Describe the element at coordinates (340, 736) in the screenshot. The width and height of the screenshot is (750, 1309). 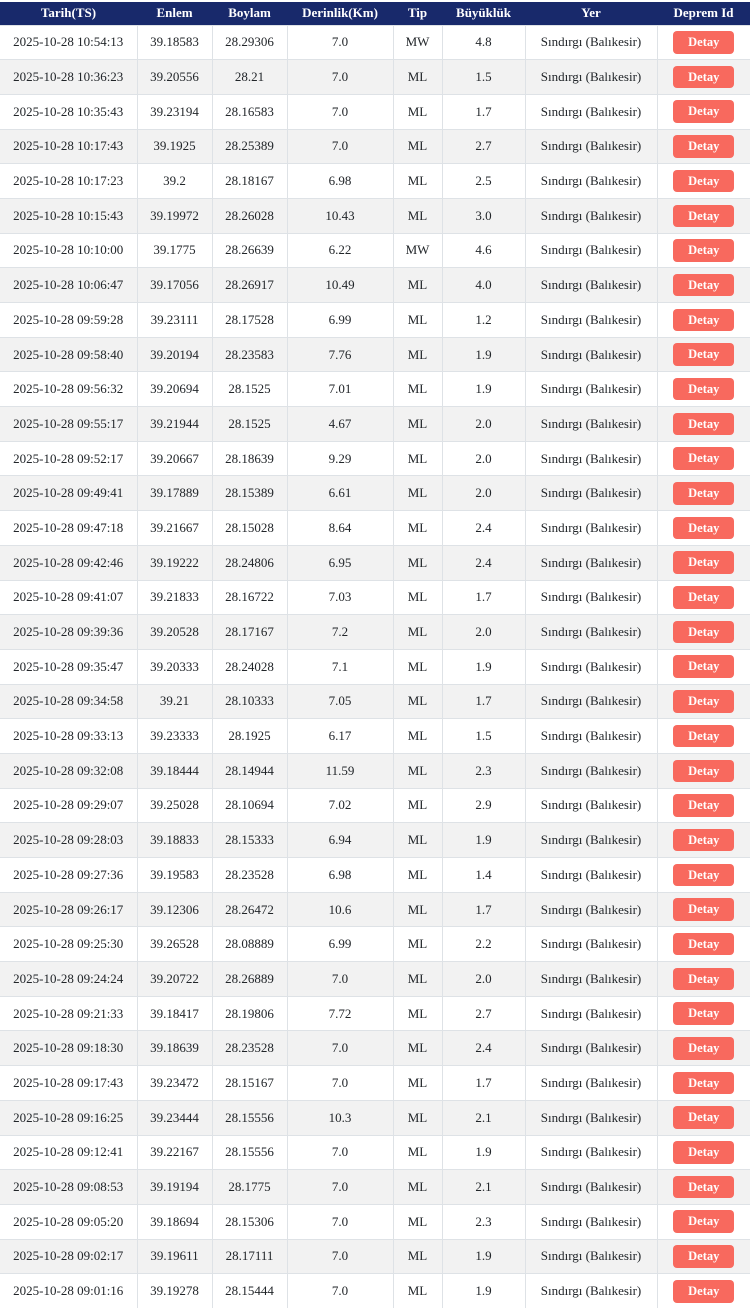
I see `cell-derinlik: 6.17` at that location.